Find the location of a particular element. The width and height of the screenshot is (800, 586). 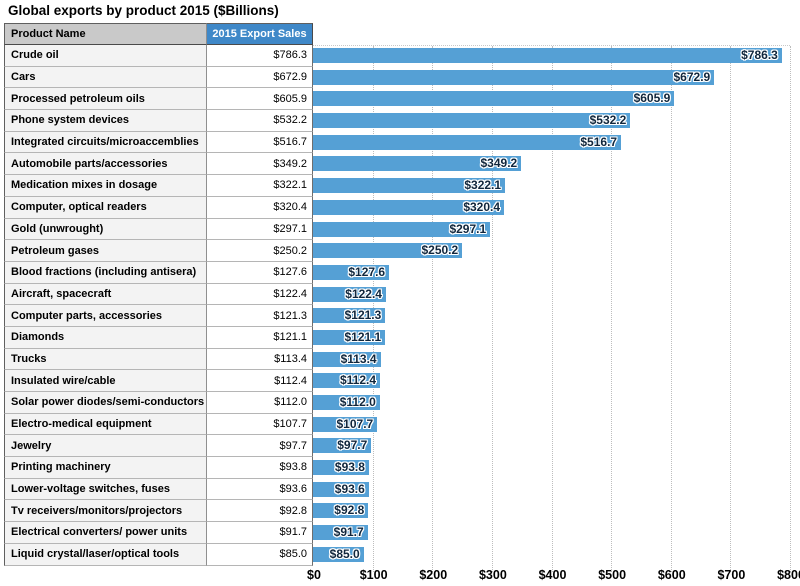

export-sales-cell: $121.1 is located at coordinates (260, 337).